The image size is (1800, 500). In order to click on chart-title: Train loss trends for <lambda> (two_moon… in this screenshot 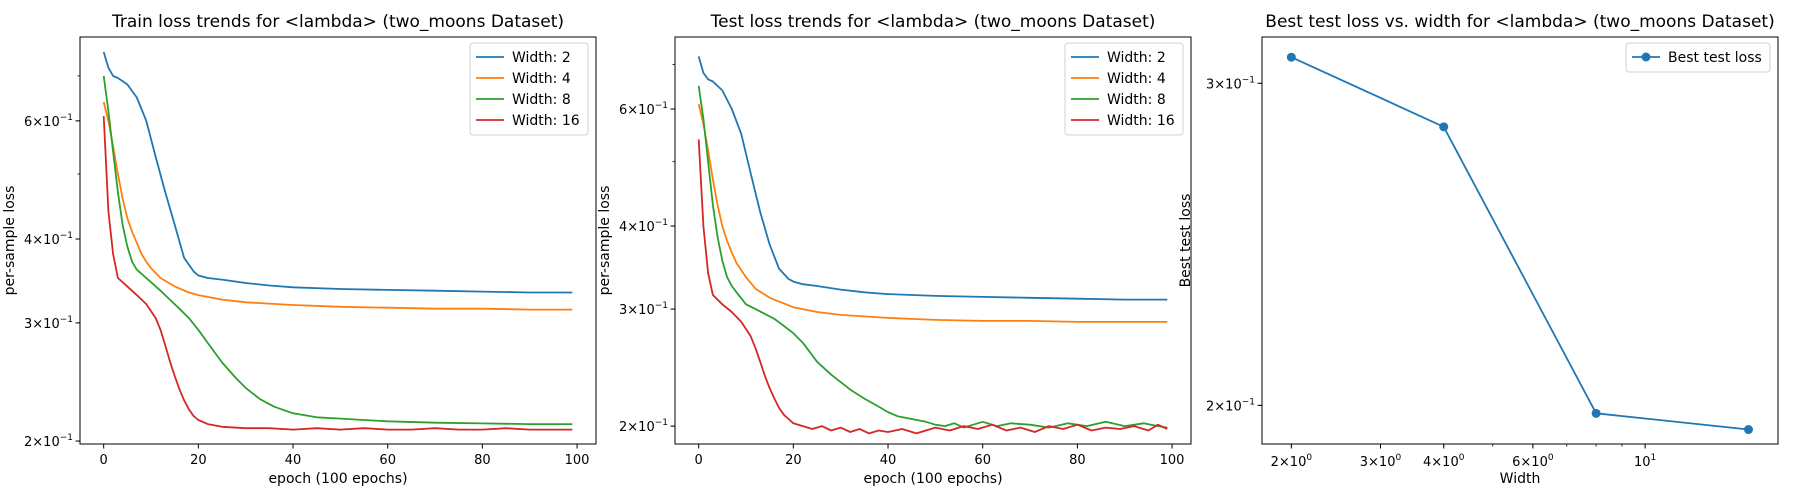, I will do `click(337, 22)`.